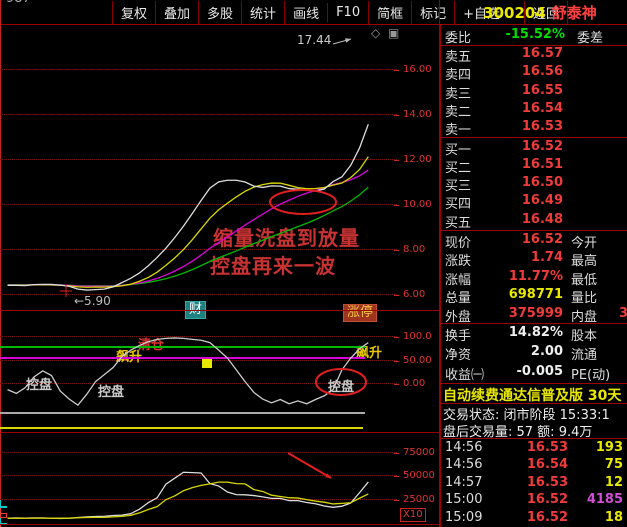 This screenshot has width=627, height=527. What do you see at coordinates (536, 36) in the screenshot?
I see `weibi-row: 委比 -15.52% 委差` at bounding box center [536, 36].